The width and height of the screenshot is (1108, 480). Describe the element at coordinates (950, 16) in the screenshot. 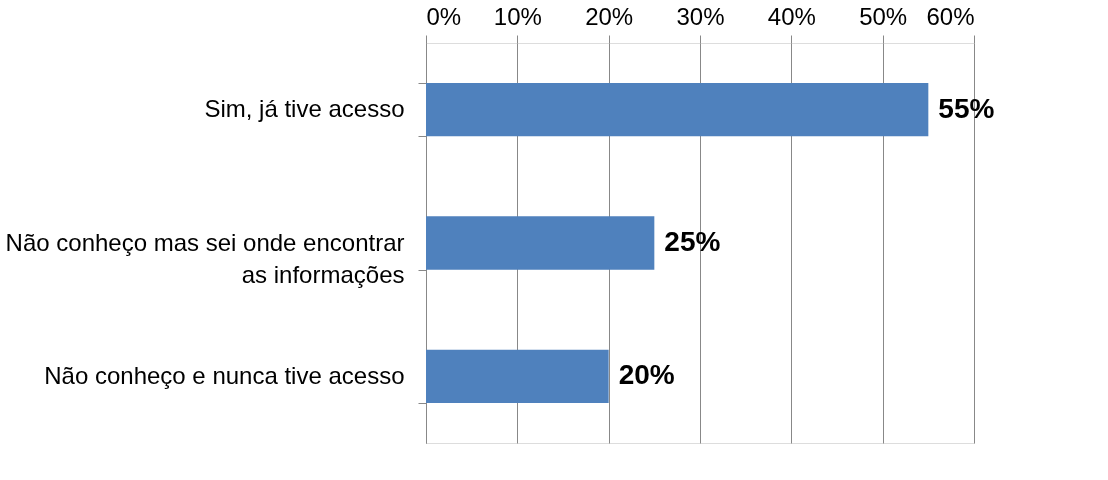

I see `x-tick-label: 60%` at that location.